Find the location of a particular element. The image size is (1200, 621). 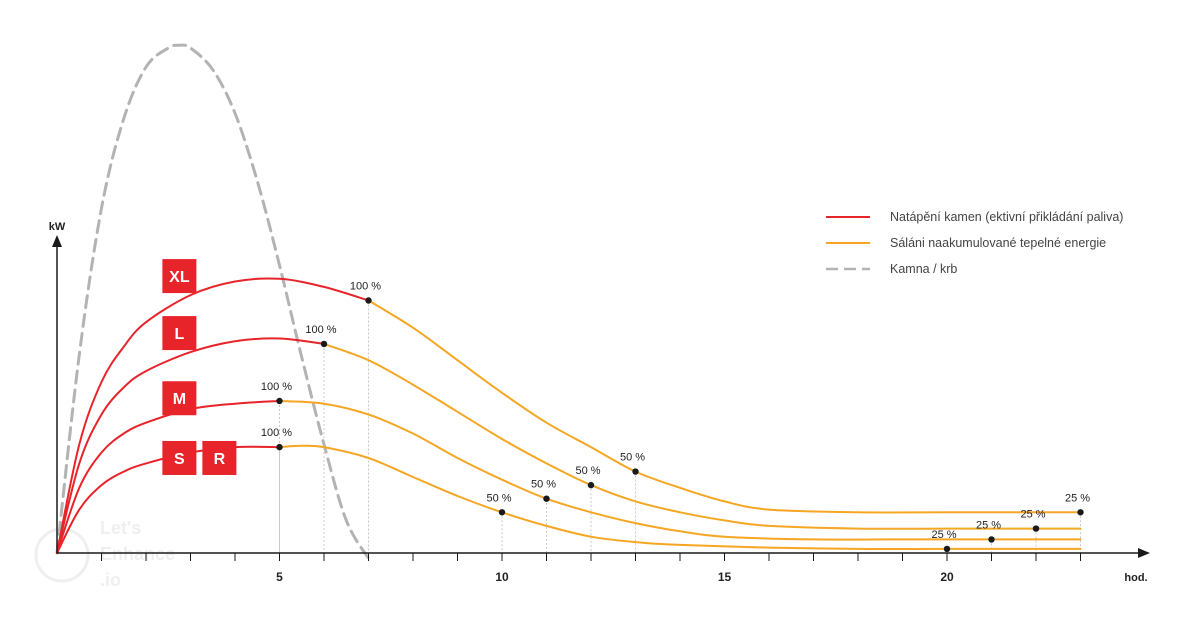

x-axis-arrow-icon is located at coordinates (1144, 553).